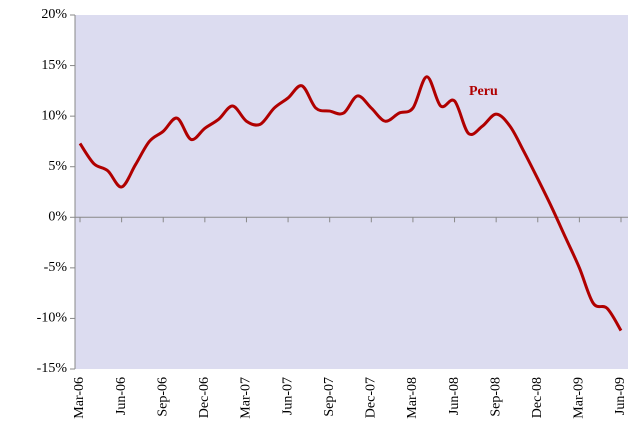 The image size is (638, 447). What do you see at coordinates (79, 398) in the screenshot?
I see `x-tick-label: Mar-06` at bounding box center [79, 398].